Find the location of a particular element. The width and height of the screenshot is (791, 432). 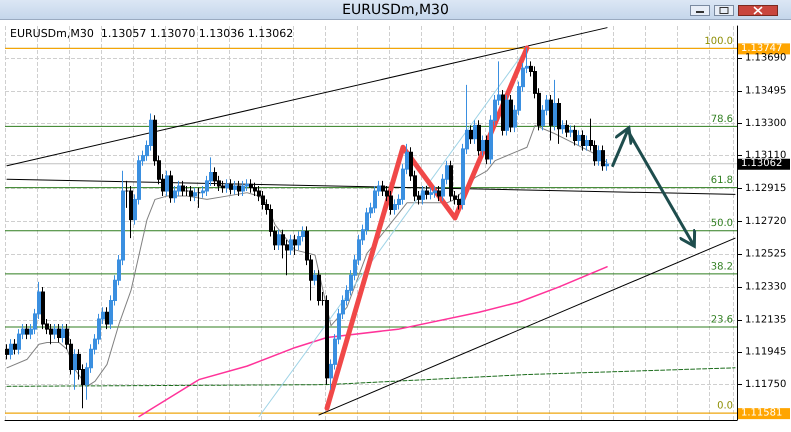

annotation: 23.6 is located at coordinates (721, 320).